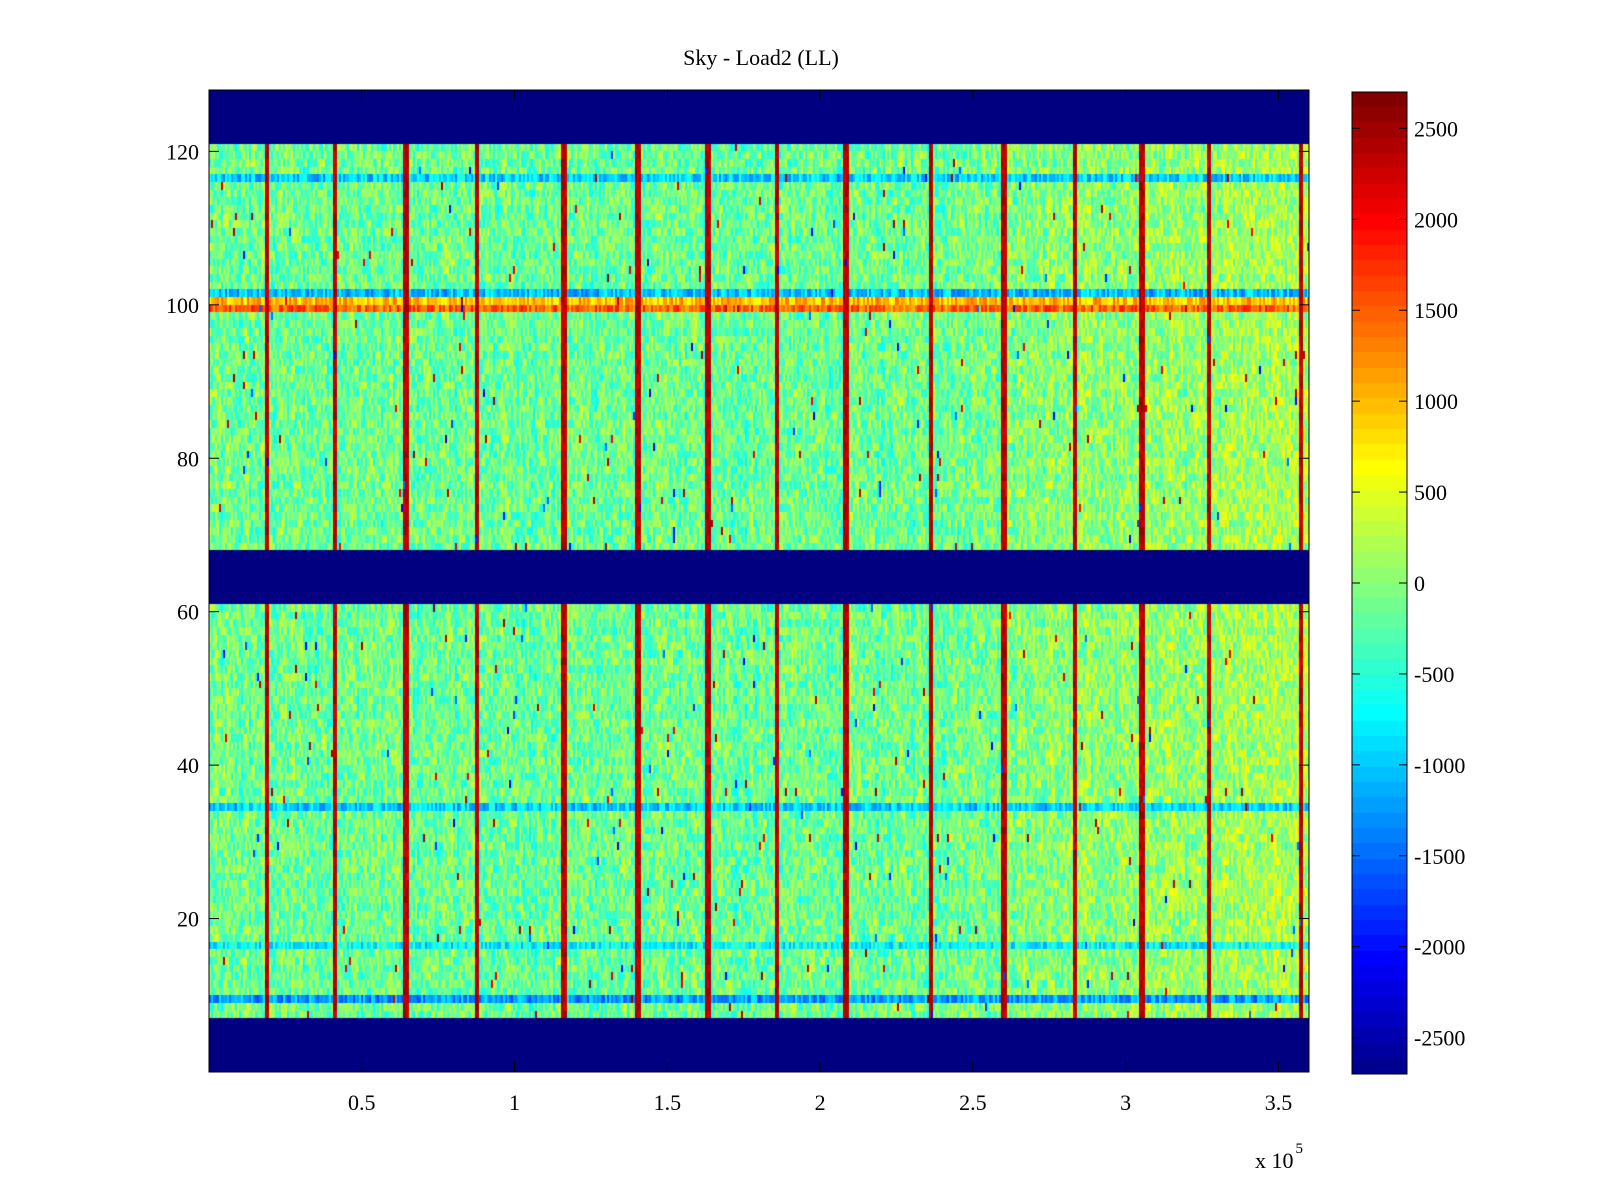 The height and width of the screenshot is (1200, 1600). I want to click on y-tick-label: 80, so click(188, 458).